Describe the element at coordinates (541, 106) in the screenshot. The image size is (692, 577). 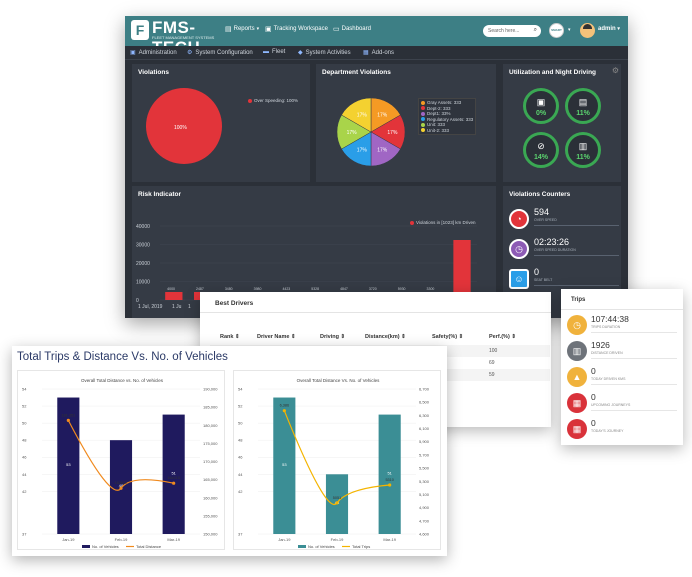
I see `gauge-utilization-bus: ▣ 0%` at that location.